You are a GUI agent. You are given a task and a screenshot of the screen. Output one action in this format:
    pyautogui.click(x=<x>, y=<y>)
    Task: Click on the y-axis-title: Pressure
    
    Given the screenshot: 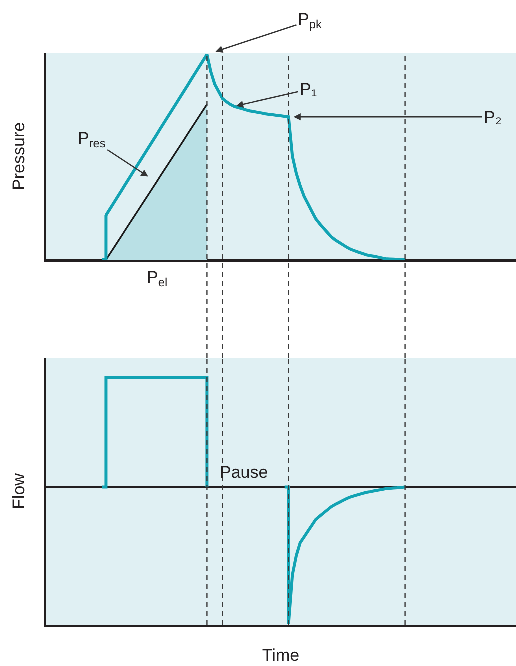 What is the action you would take?
    pyautogui.click(x=18, y=156)
    